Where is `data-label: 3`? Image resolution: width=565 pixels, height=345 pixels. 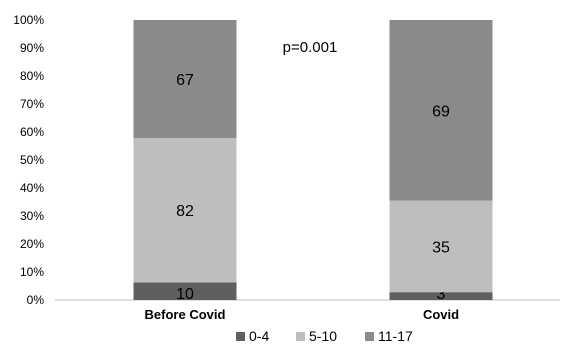 data-label: 3 is located at coordinates (441, 294).